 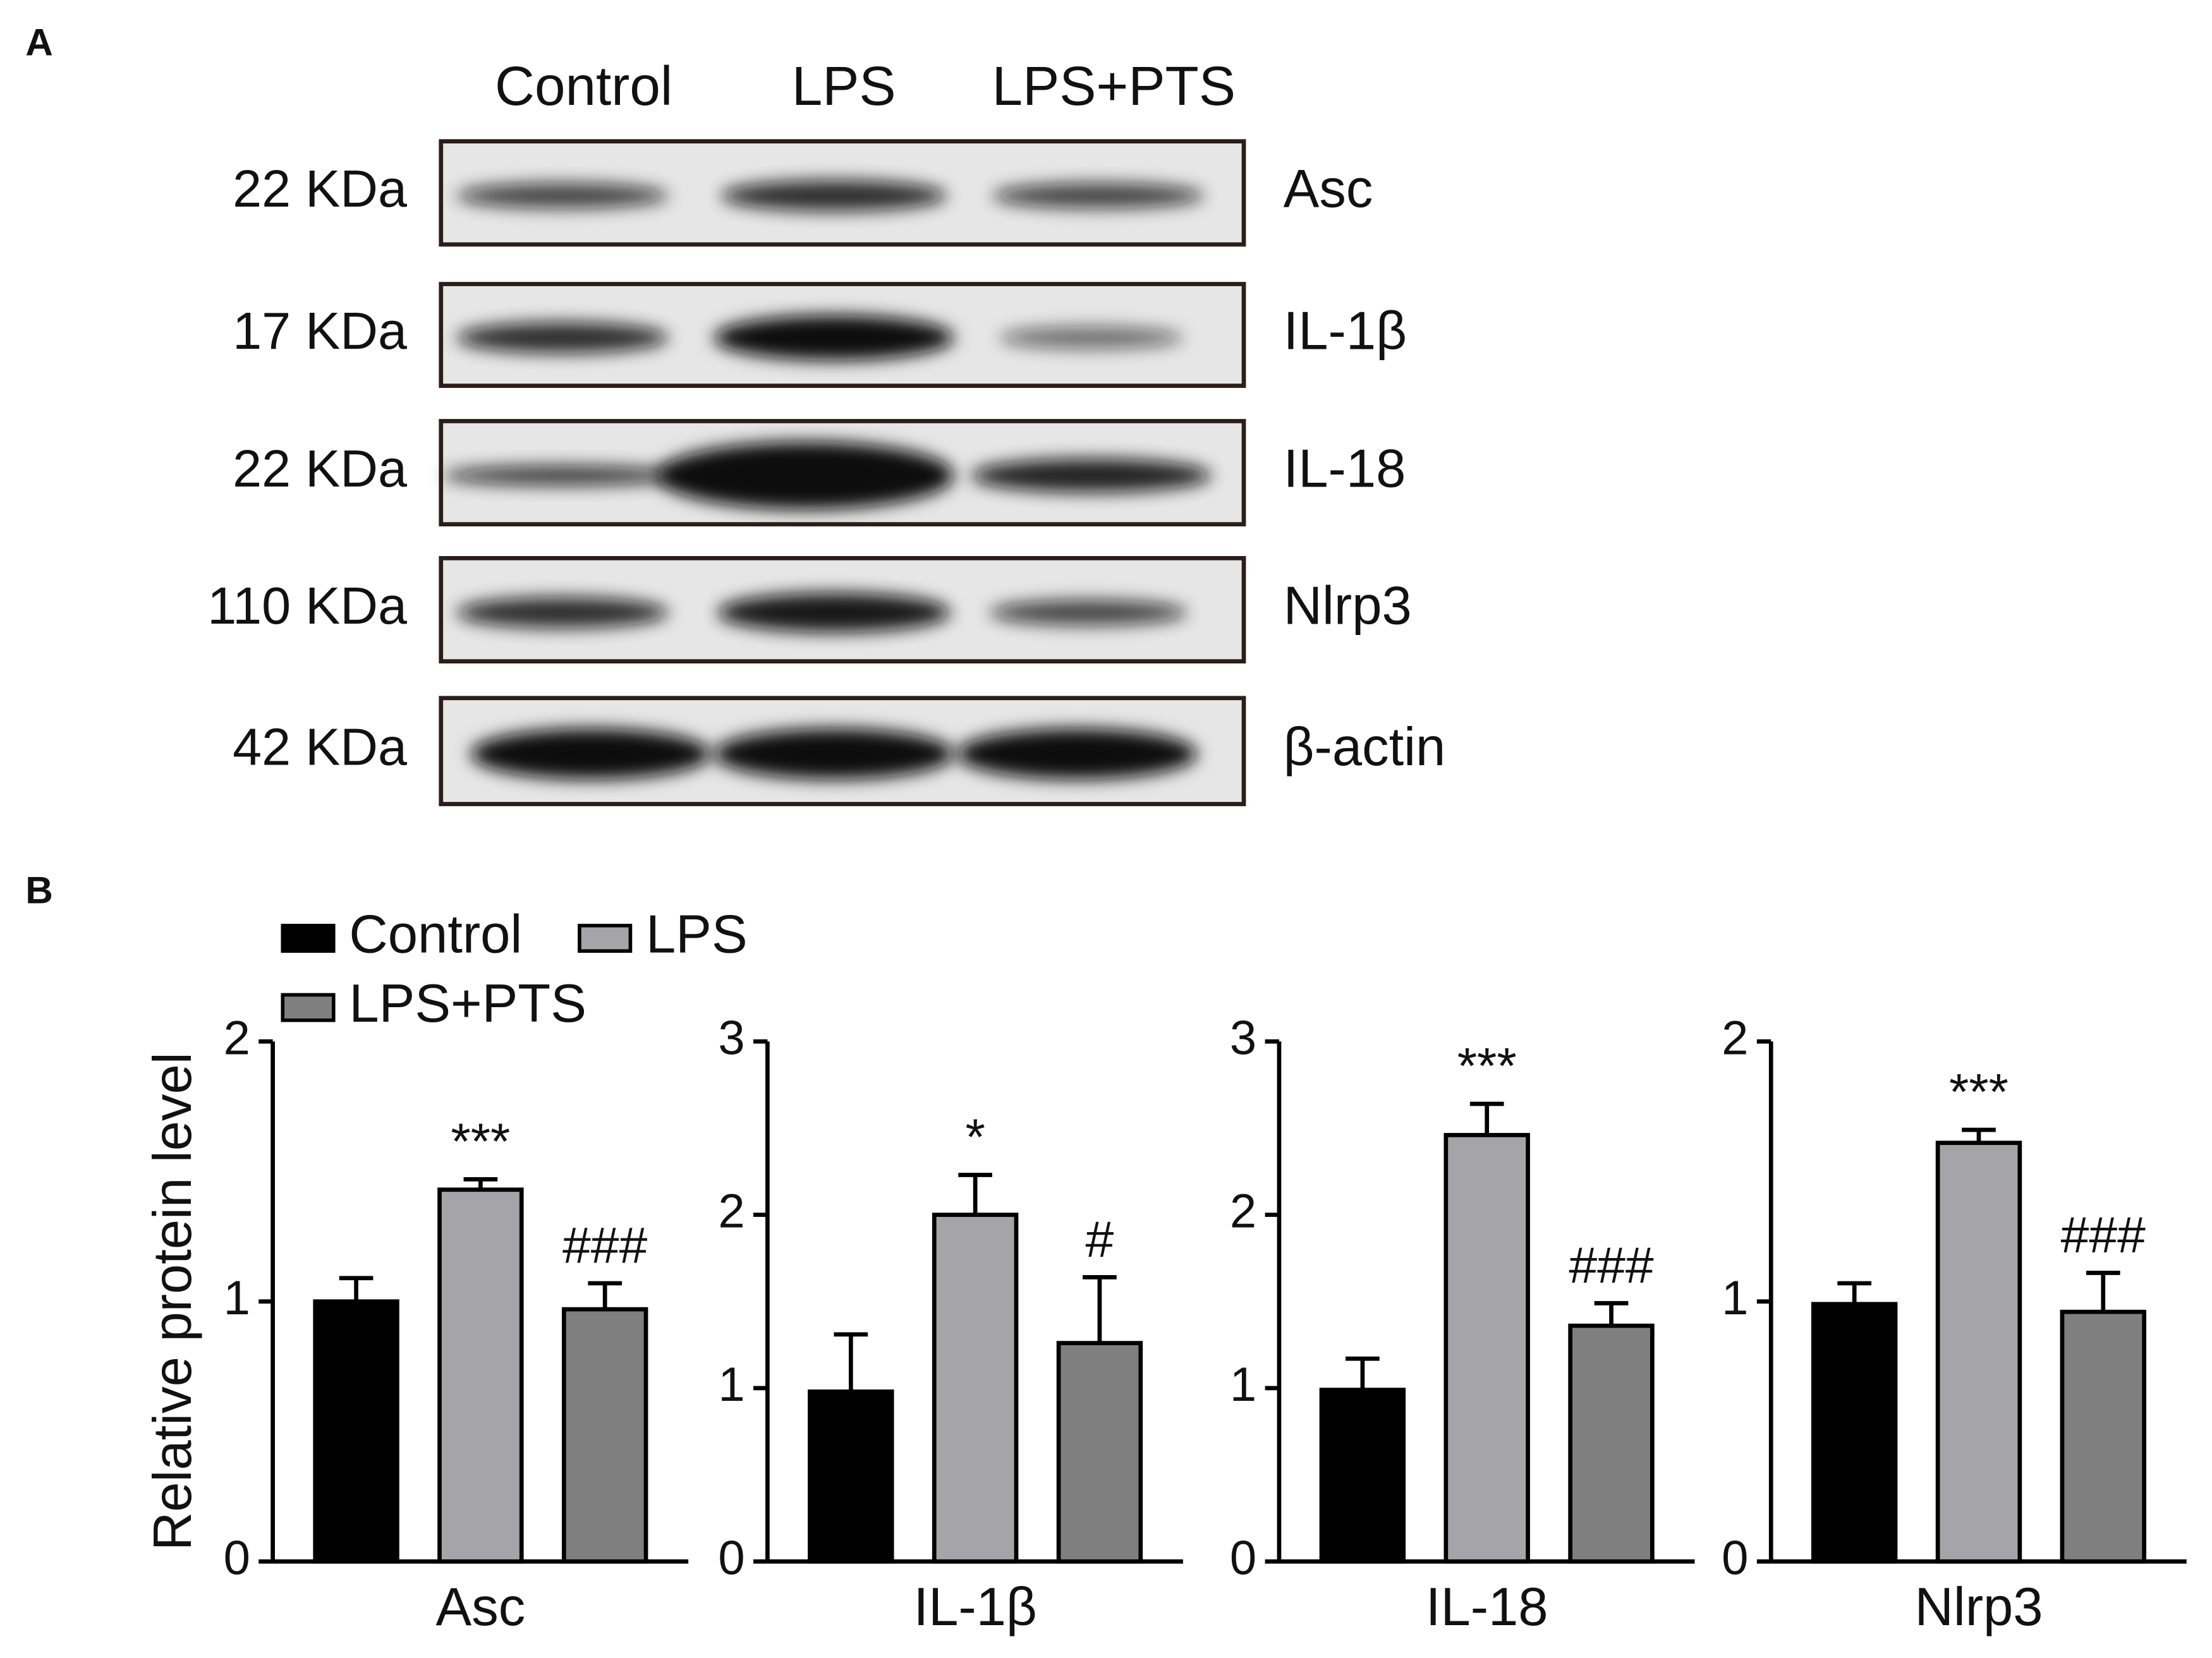 What do you see at coordinates (1487, 1607) in the screenshot?
I see `x-axis-label: IL-18` at bounding box center [1487, 1607].